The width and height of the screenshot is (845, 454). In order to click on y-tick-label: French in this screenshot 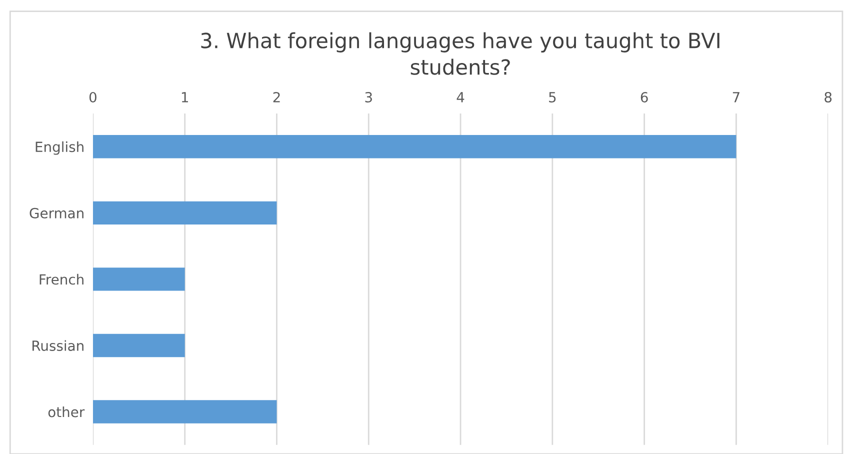, I will do `click(62, 279)`.